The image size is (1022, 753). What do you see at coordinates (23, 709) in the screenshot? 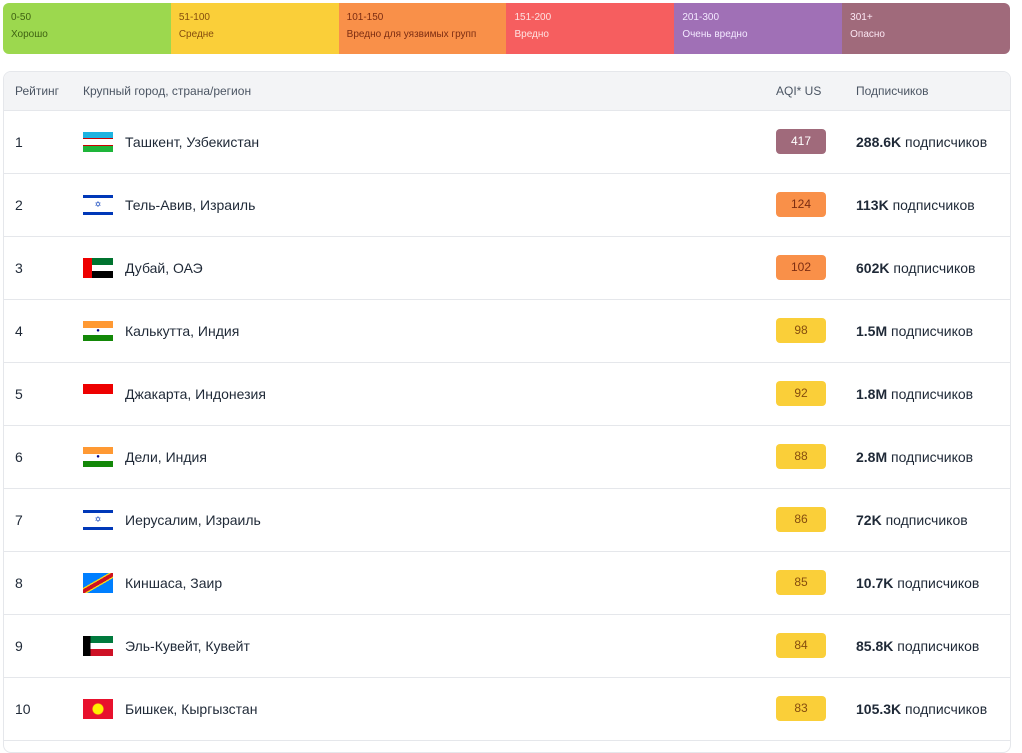
I see `rank: 10` at bounding box center [23, 709].